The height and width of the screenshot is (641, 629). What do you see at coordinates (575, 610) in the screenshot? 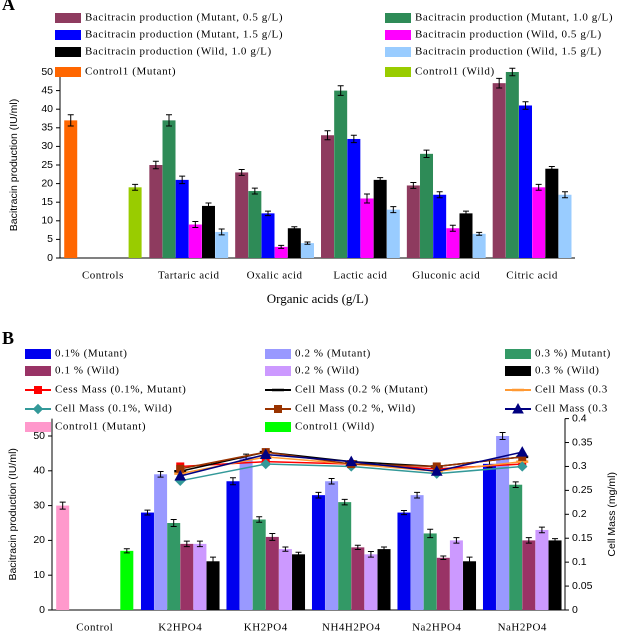
I see `y2-tick-label: 0` at bounding box center [575, 610].